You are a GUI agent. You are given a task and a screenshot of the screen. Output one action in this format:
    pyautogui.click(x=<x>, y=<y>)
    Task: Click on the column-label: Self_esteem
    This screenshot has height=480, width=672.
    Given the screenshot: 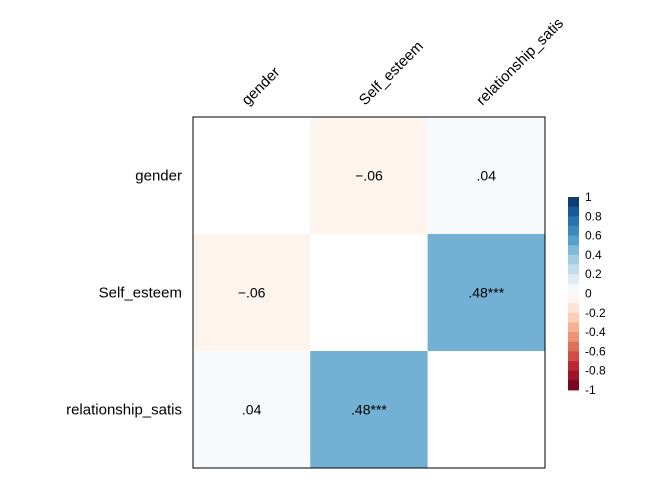 What is the action you would take?
    pyautogui.click(x=391, y=73)
    